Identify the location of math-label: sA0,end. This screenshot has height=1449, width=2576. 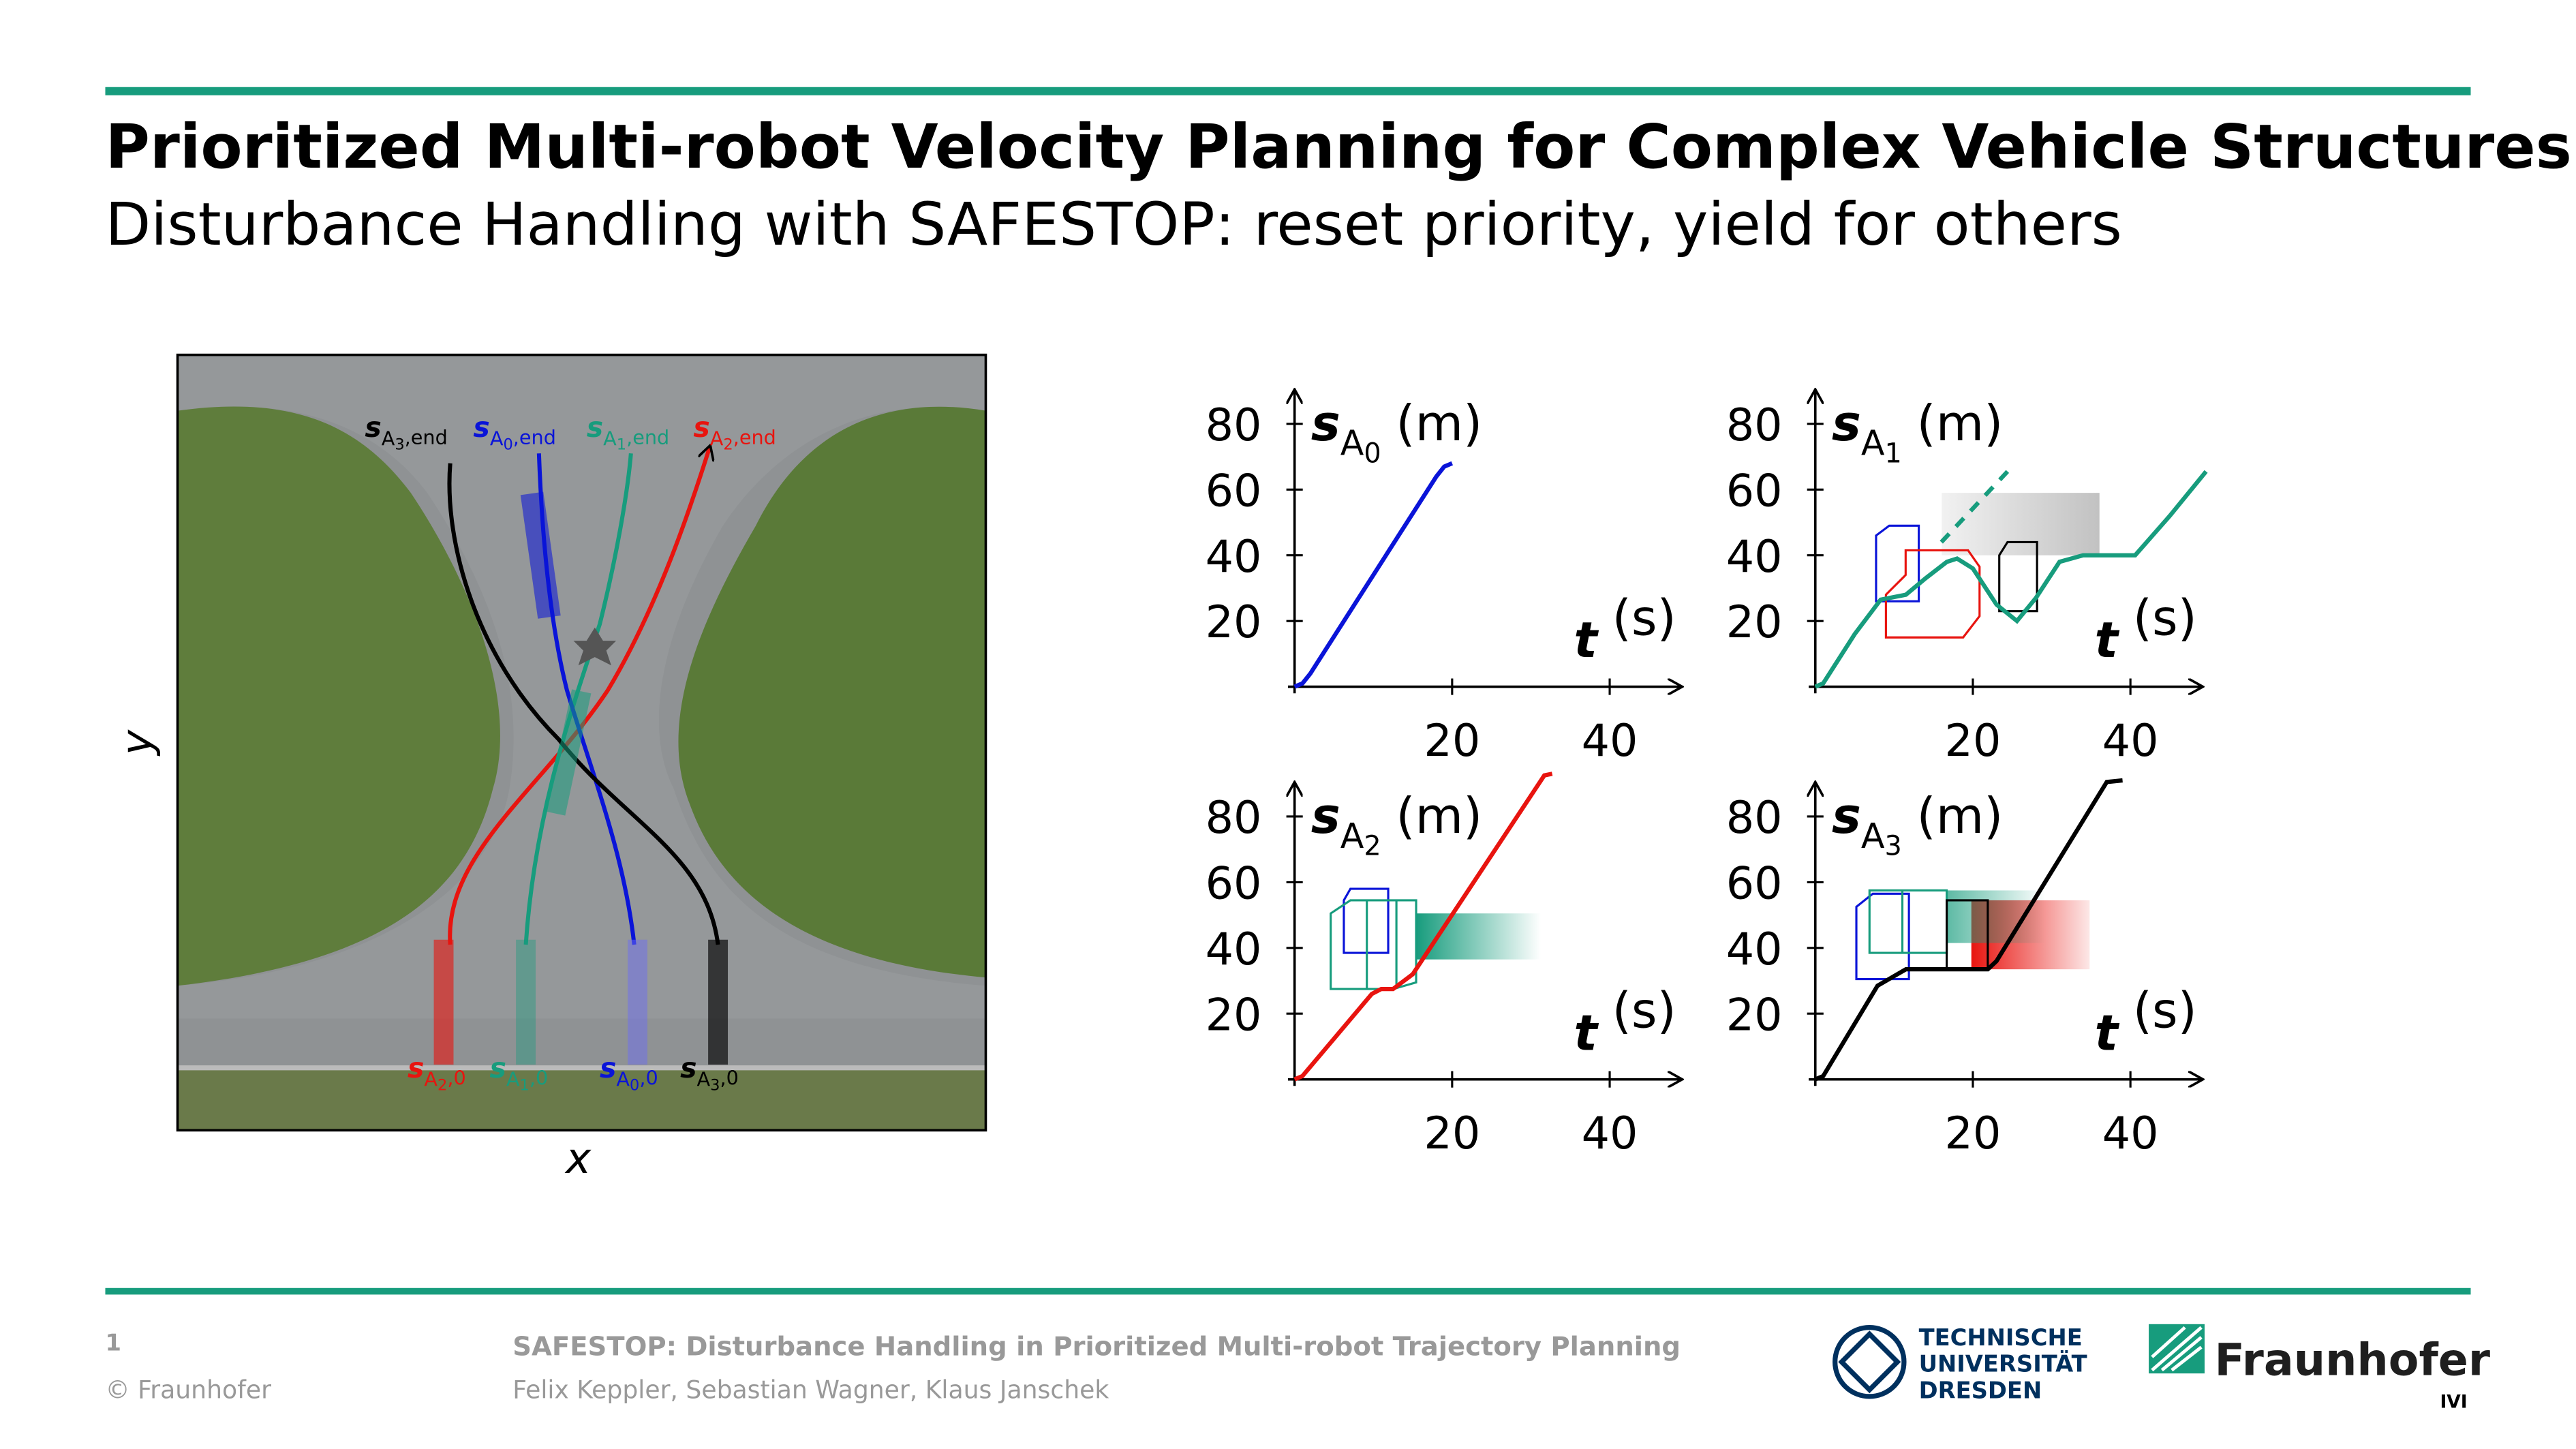
(514, 432).